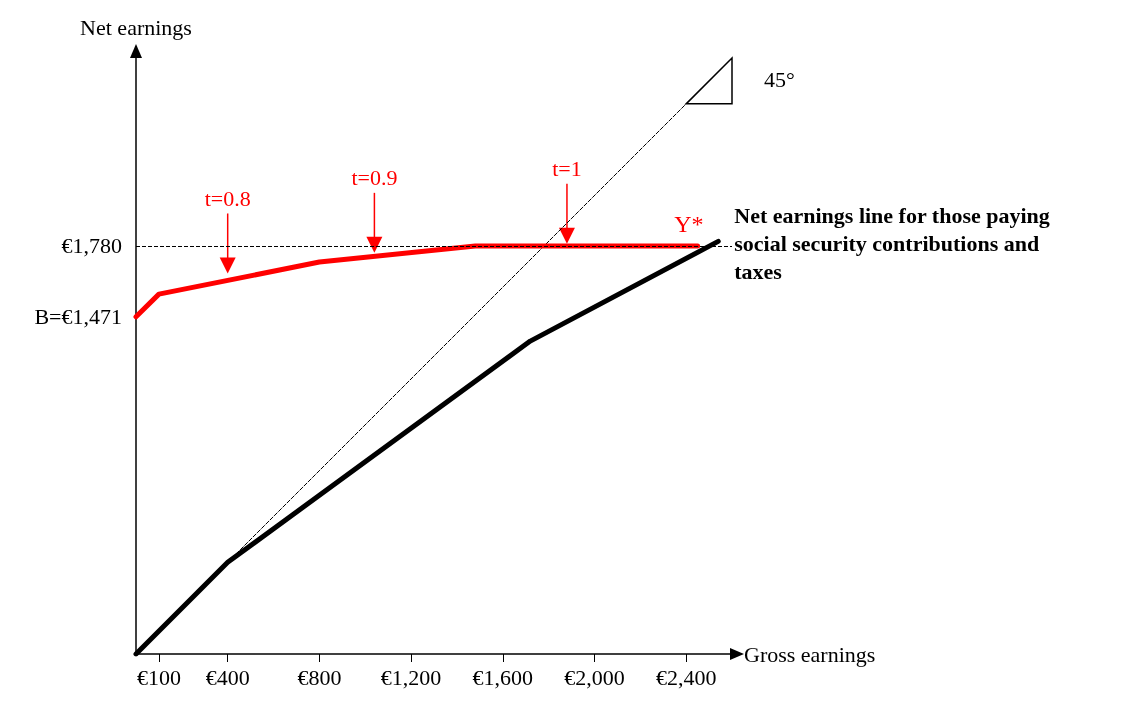  What do you see at coordinates (319, 677) in the screenshot?
I see `x-tick-label: €800` at bounding box center [319, 677].